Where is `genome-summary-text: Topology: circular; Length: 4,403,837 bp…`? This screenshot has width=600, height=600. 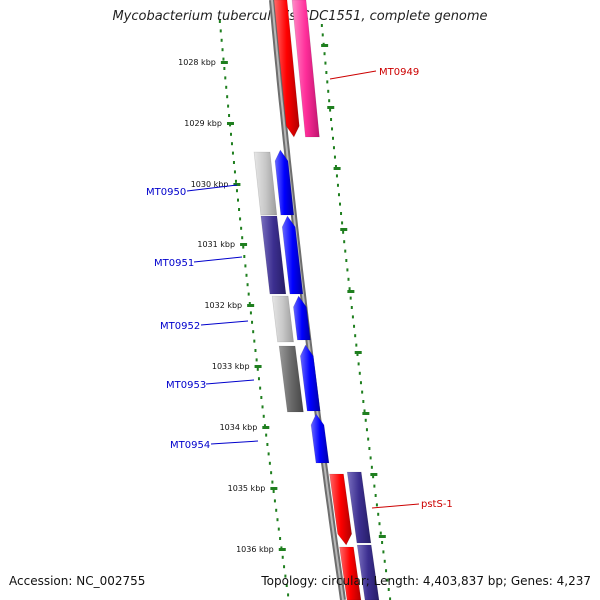 genome-summary-text: Topology: circular; Length: 4,403,837 bp… is located at coordinates (426, 581).